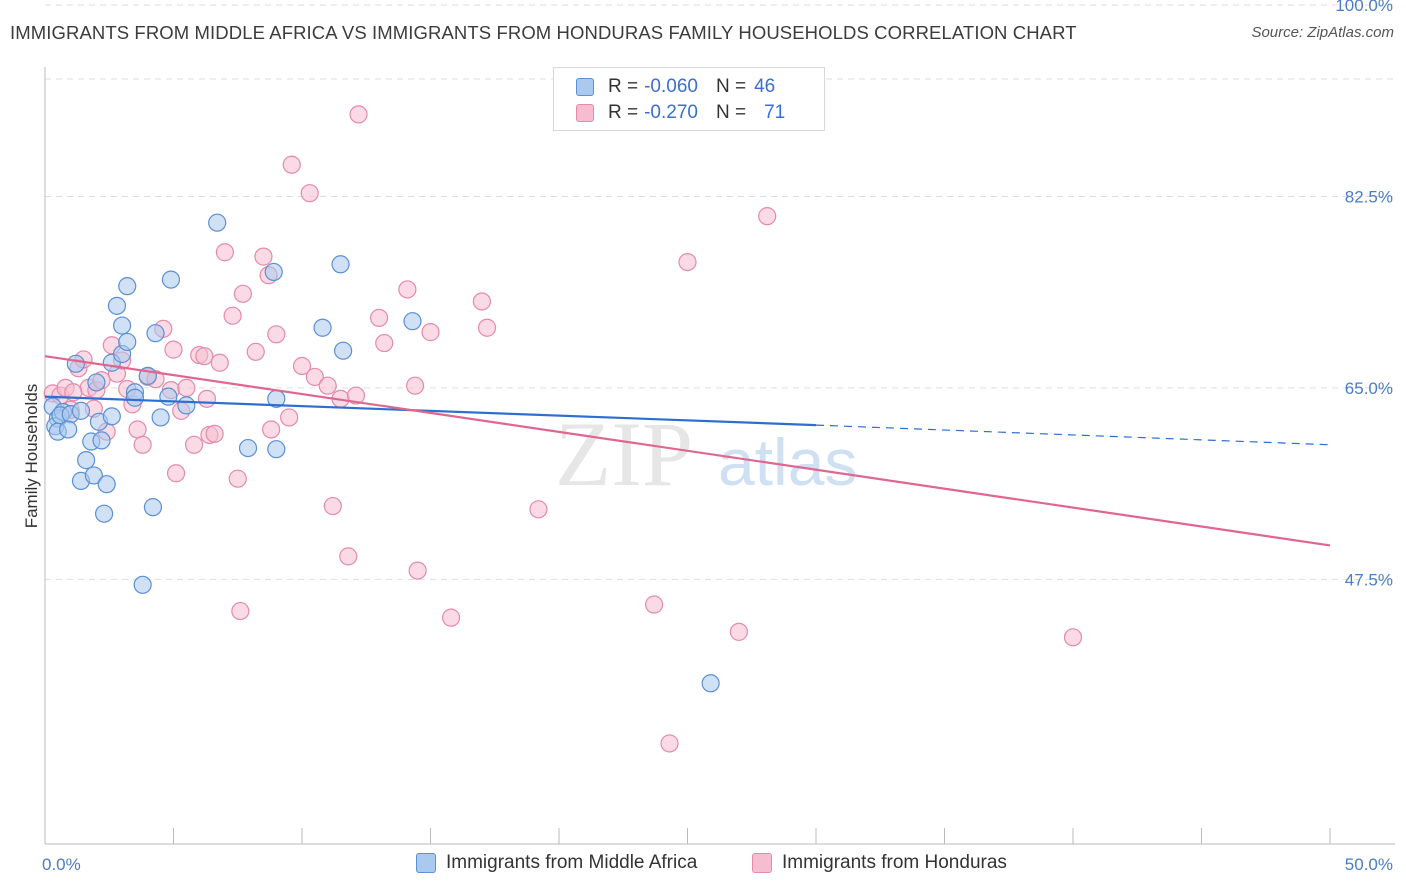 This screenshot has width=1406, height=892. What do you see at coordinates (572, 862) in the screenshot?
I see `legend-label: Immigrants from Middle Africa` at bounding box center [572, 862].